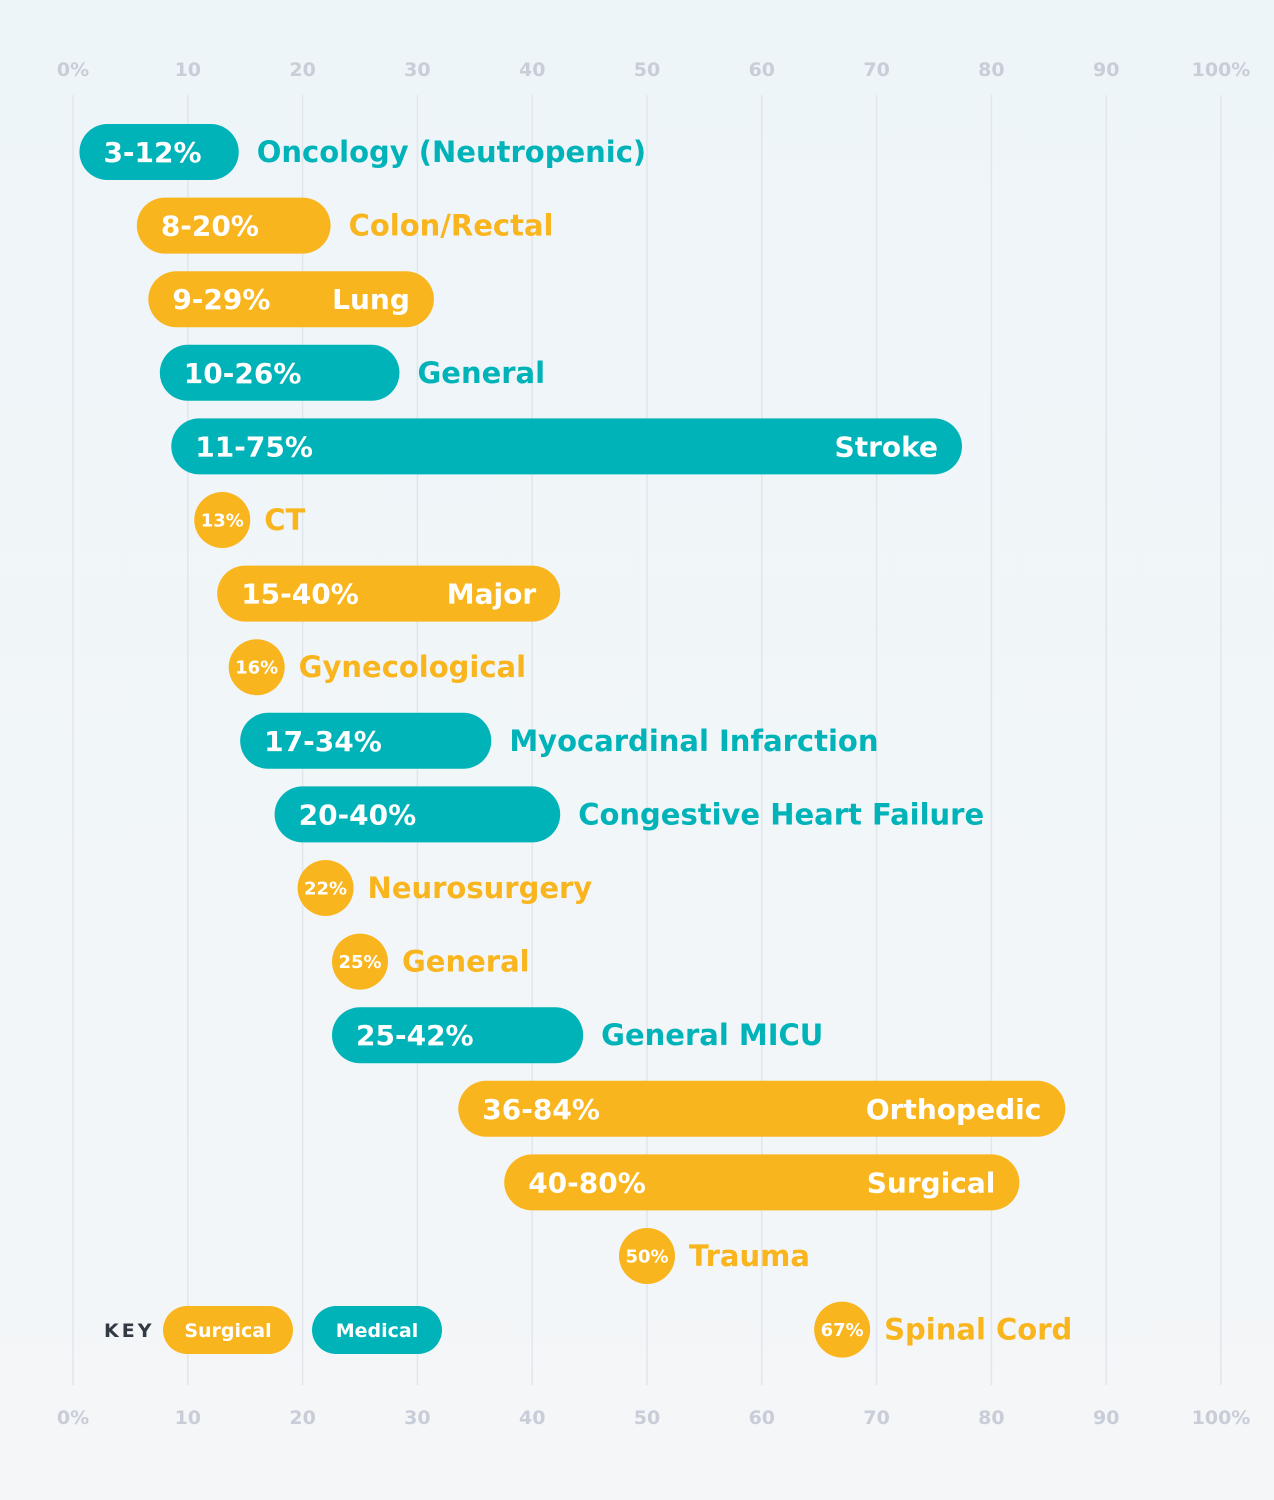 This screenshot has height=1500, width=1274. I want to click on category-label: Surgical, so click(931, 1182).